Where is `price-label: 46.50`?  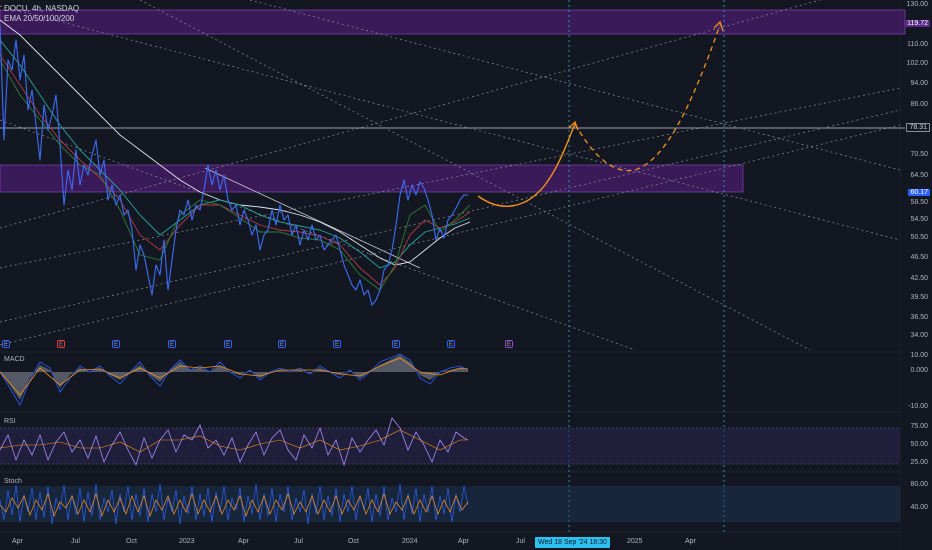
price-label: 46.50 is located at coordinates (919, 257).